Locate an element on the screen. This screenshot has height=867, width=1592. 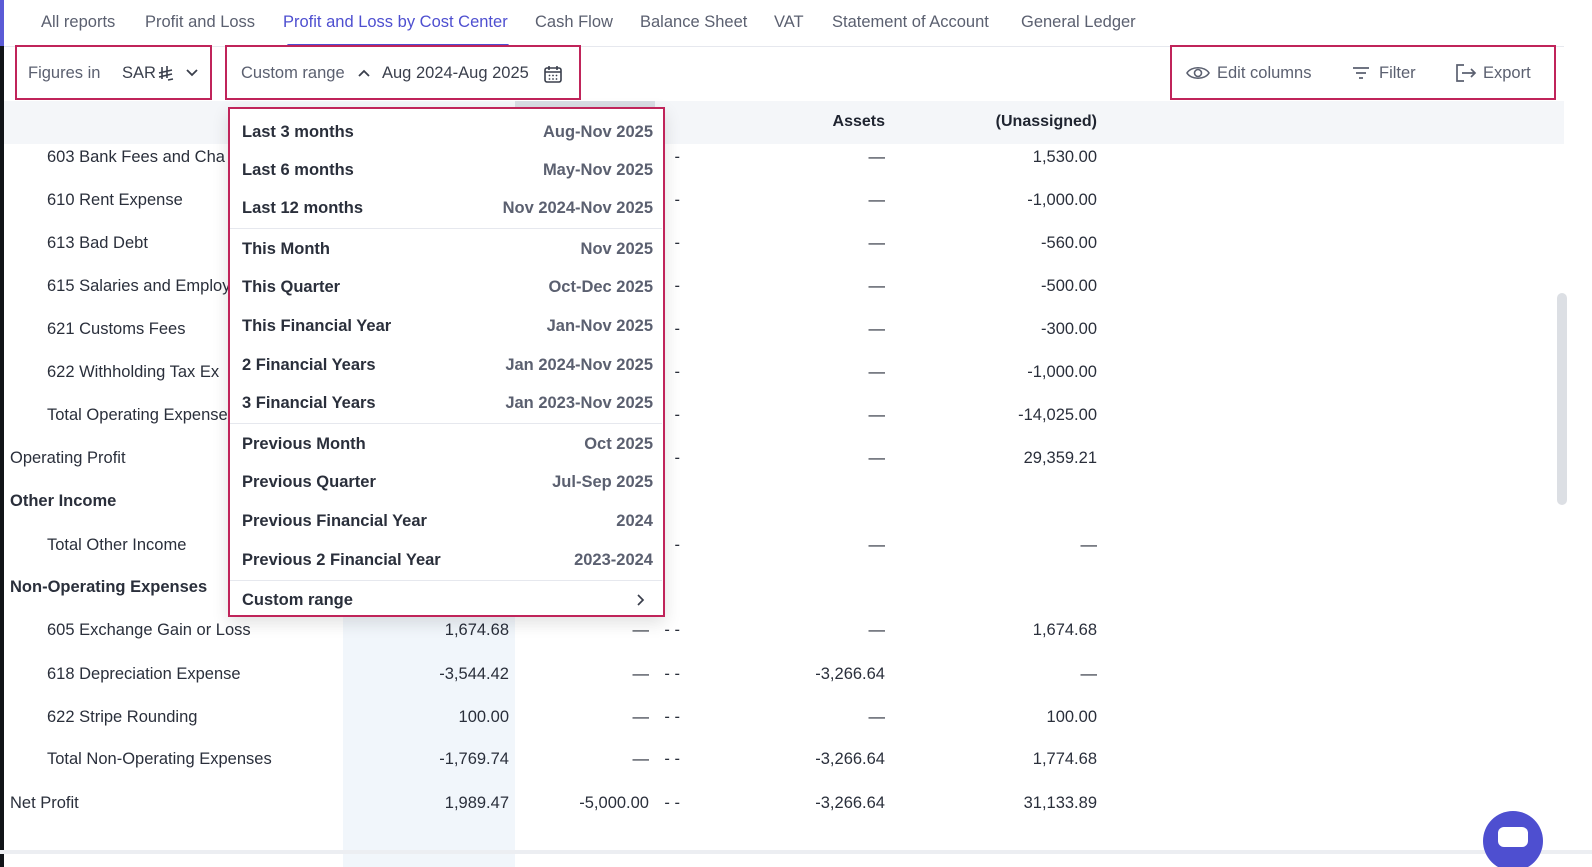
table-row-label: 610 Rent Expense is located at coordinates (115, 200).